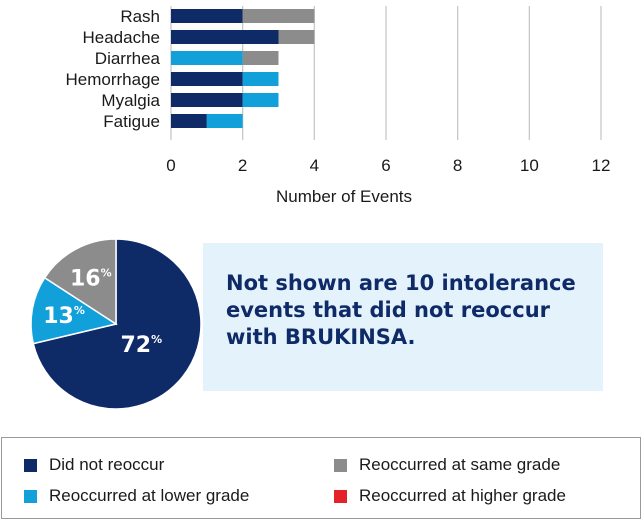 The image size is (644, 522). Describe the element at coordinates (462, 495) in the screenshot. I see `legend-label: Reoccurred at higher grade` at that location.